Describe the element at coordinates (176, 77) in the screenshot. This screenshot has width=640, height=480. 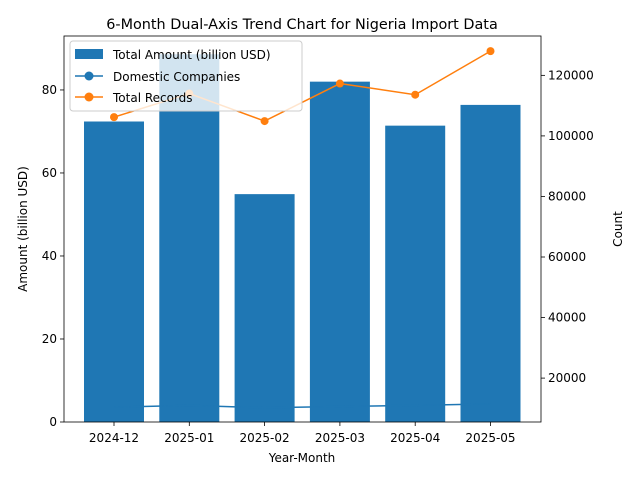
I see `legend-label-domestic-companies: Domestic Companies` at that location.